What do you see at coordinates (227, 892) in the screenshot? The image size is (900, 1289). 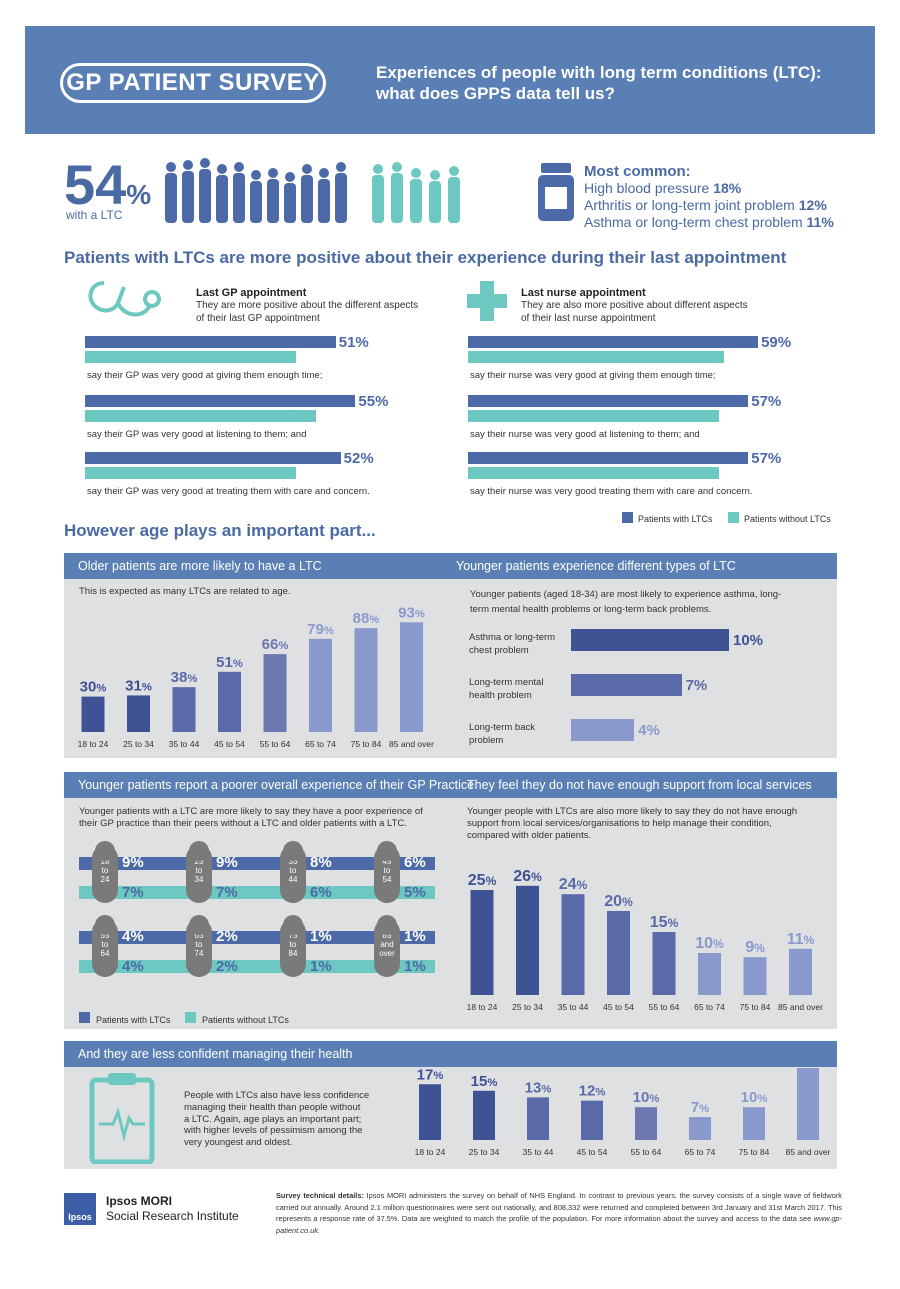 I see `without-ltc-value: 7%` at bounding box center [227, 892].